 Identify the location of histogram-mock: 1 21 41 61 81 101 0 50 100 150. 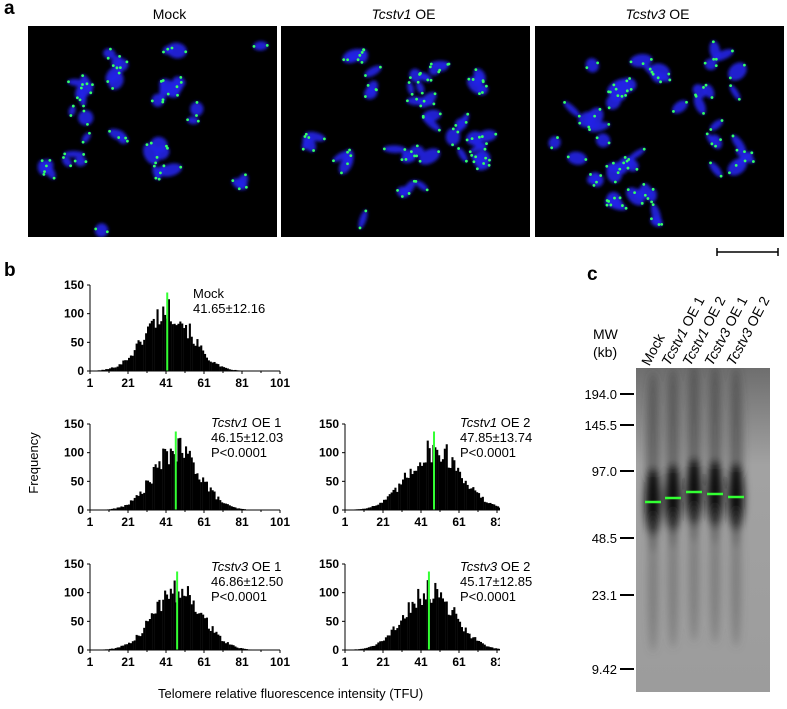
(177, 334).